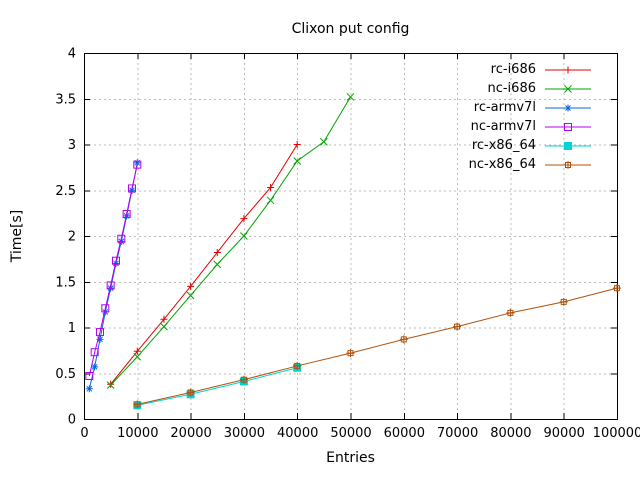 This screenshot has height=480, width=640. I want to click on legend-item: rc-x86_64, so click(531, 145).